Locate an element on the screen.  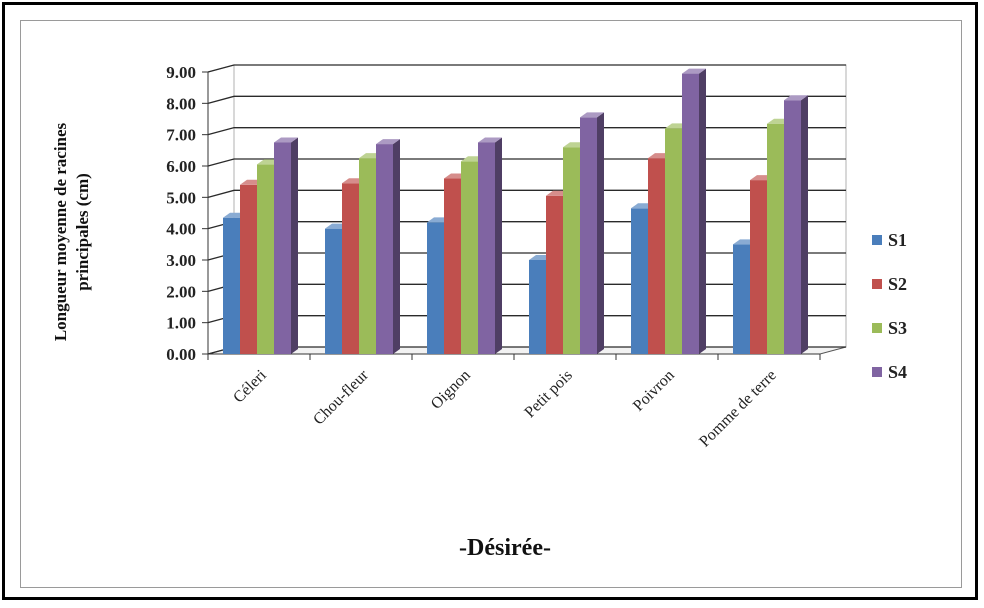
x-tick-label: Chou-fleur is located at coordinates (341, 397).